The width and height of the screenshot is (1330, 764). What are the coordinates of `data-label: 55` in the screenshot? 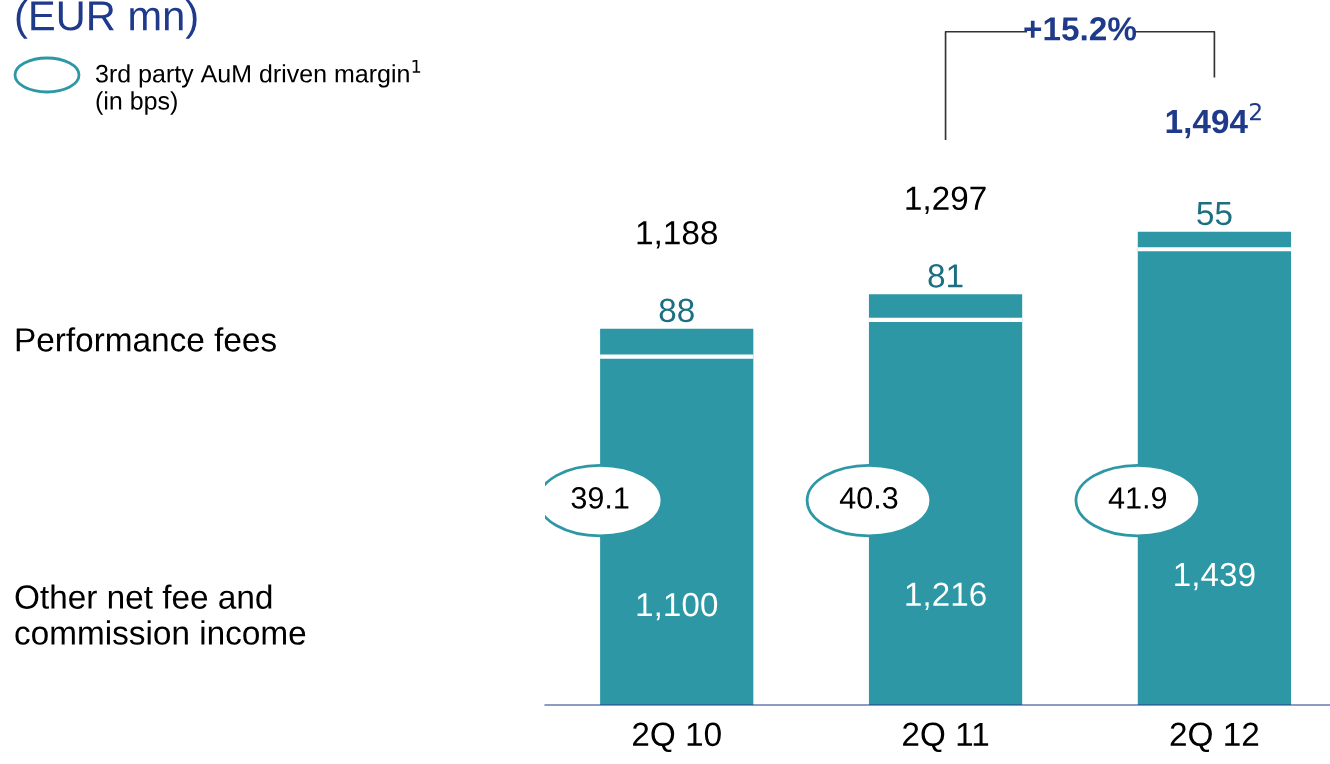 It's located at (1214, 214).